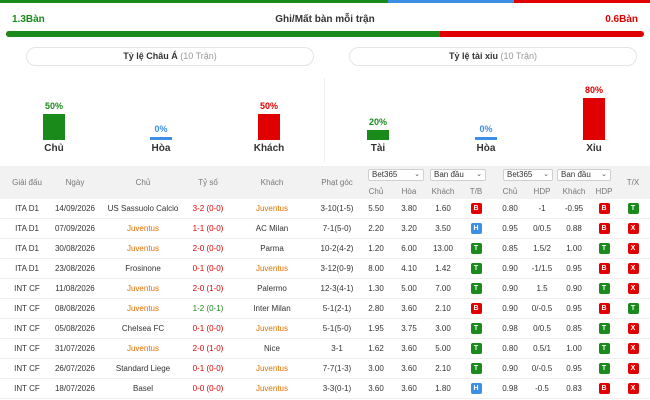  Describe the element at coordinates (161, 129) in the screenshot. I see `asian-bar-percent: 0%` at that location.